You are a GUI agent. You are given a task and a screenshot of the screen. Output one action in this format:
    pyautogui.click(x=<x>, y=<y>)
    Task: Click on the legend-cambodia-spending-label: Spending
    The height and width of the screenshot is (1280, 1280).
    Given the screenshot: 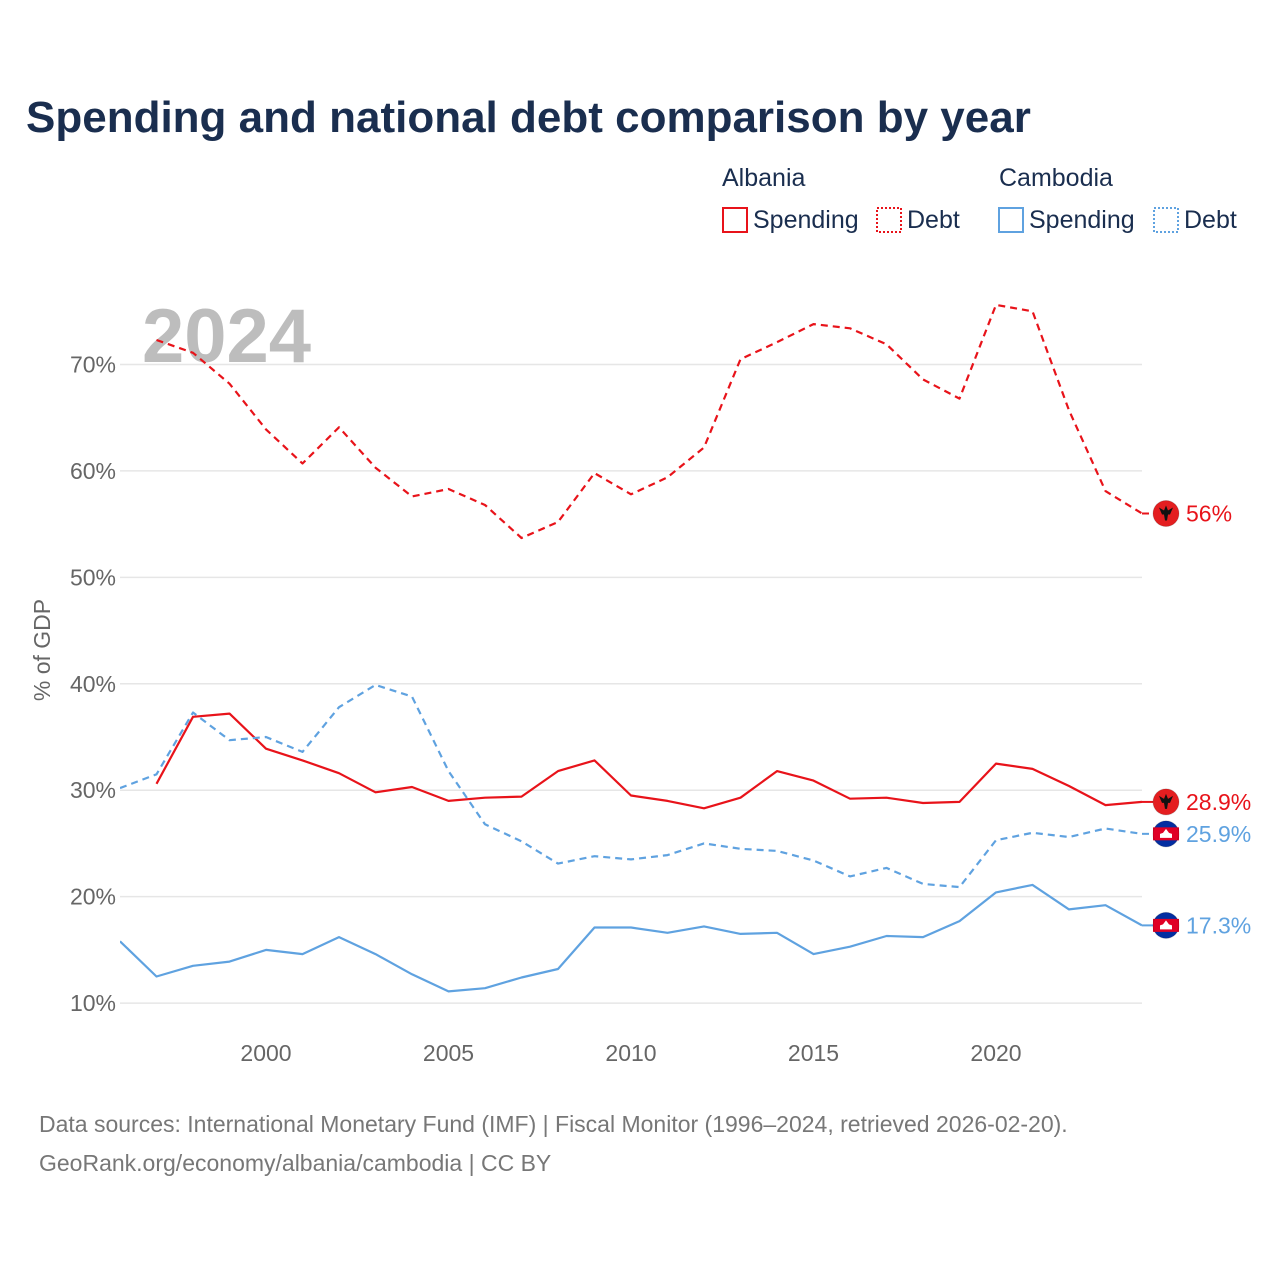 What is the action you would take?
    pyautogui.click(x=1082, y=220)
    